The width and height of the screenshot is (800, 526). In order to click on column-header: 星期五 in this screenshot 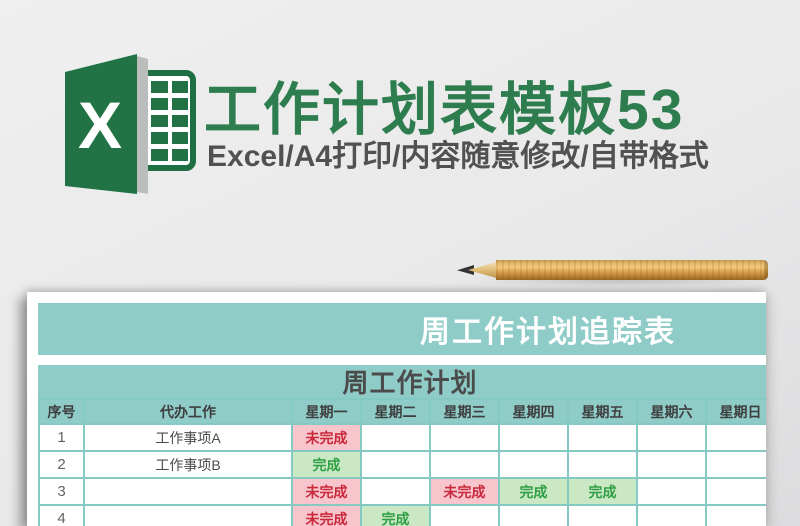, I will do `click(602, 411)`.